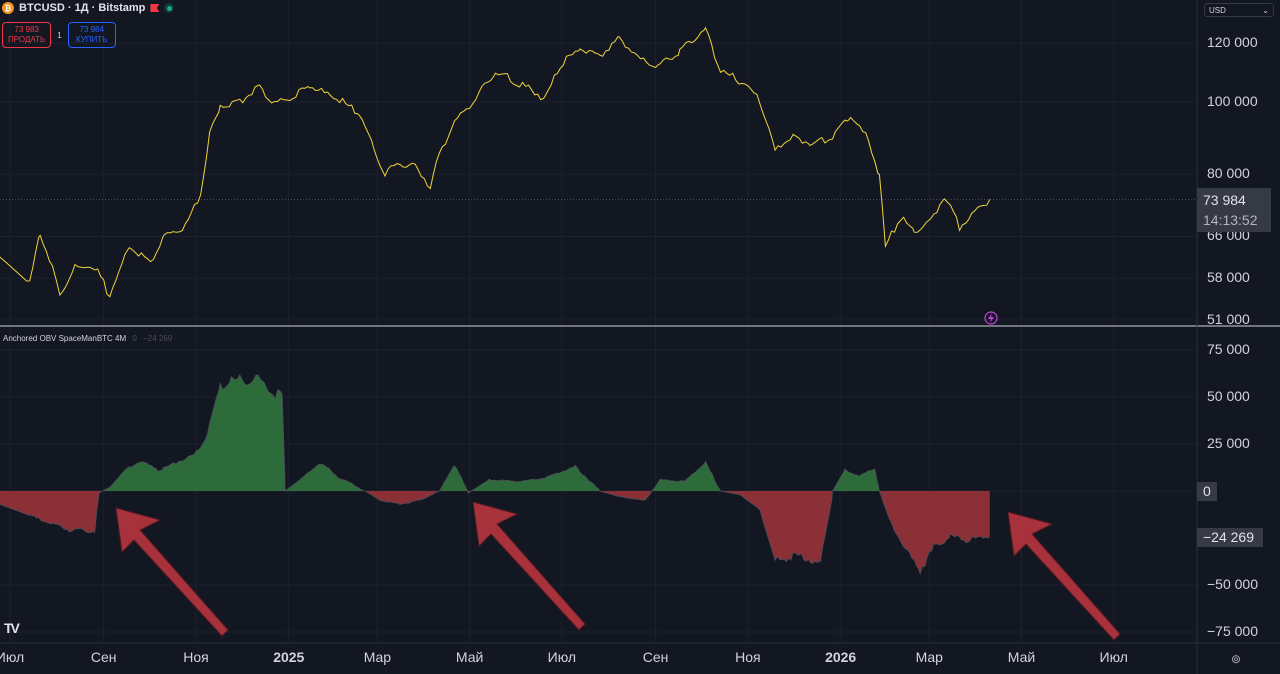  What do you see at coordinates (1232, 101) in the screenshot?
I see `price-axis-tick: 100 000` at bounding box center [1232, 101].